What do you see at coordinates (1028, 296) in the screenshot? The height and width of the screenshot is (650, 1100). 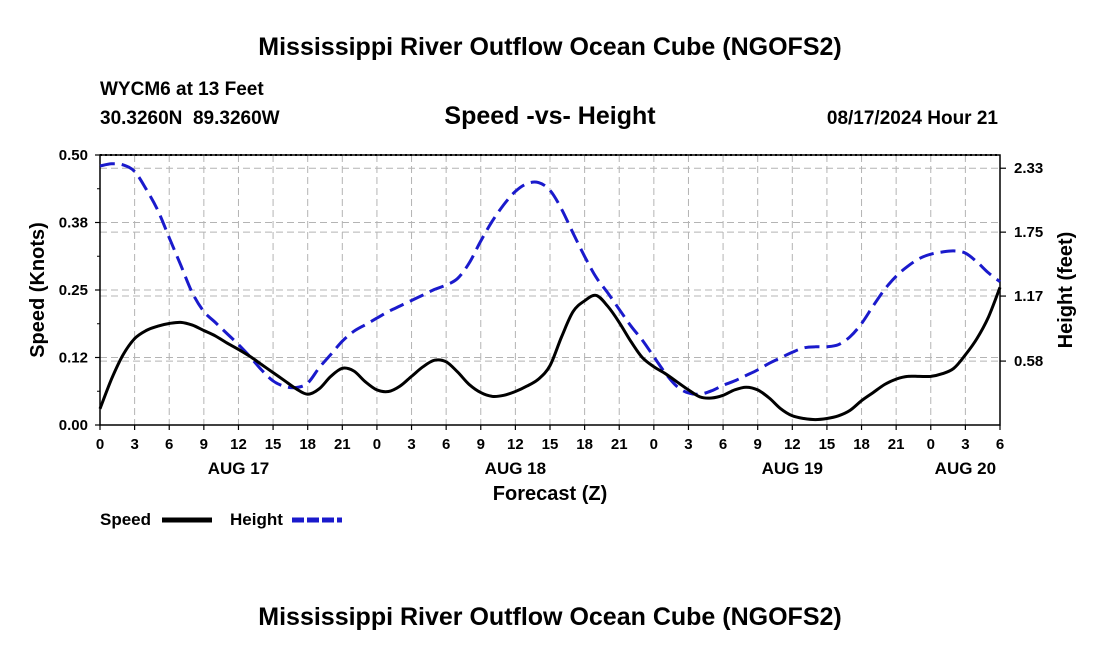 I see `y2-tick-label: 1.17` at bounding box center [1028, 296].